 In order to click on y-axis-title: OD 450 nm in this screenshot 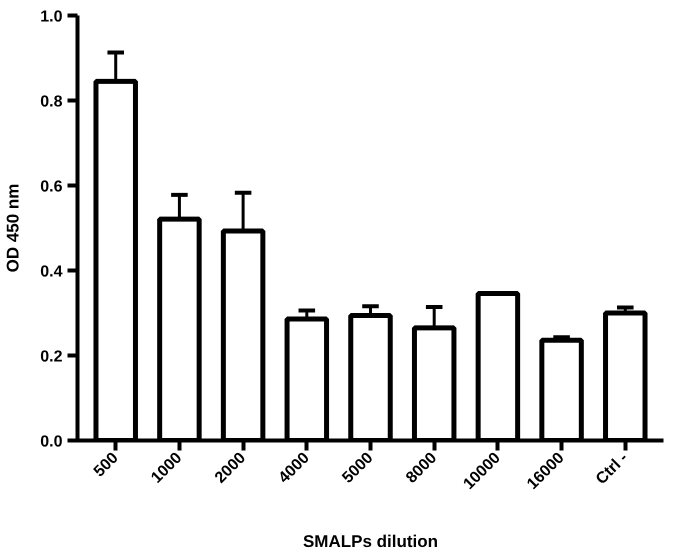, I will do `click(12, 228)`.